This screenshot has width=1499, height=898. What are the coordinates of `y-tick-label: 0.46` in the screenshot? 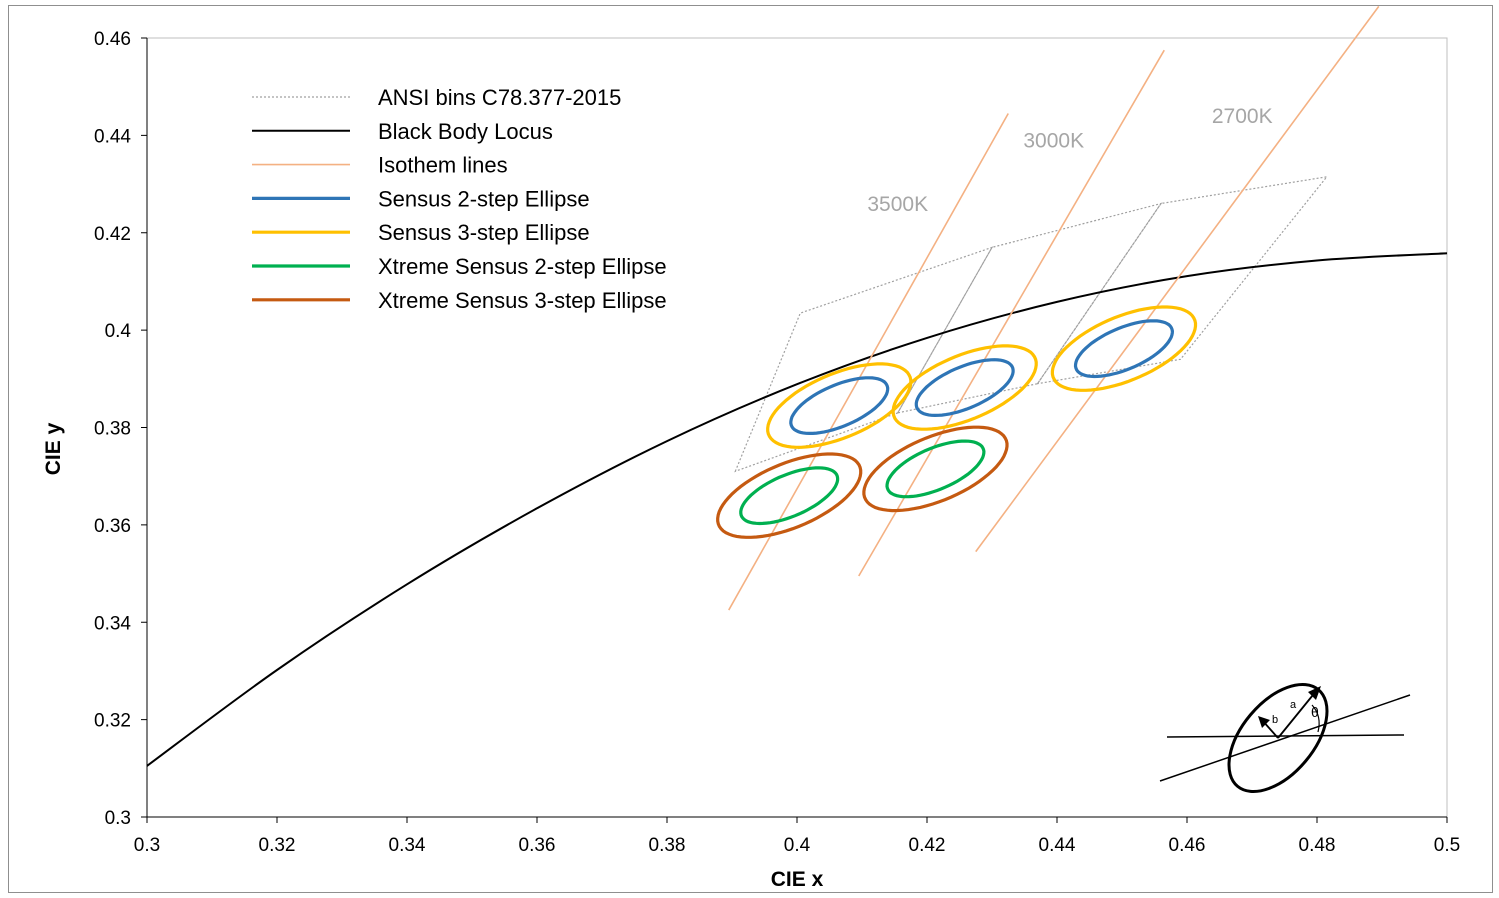 It's located at (112, 39).